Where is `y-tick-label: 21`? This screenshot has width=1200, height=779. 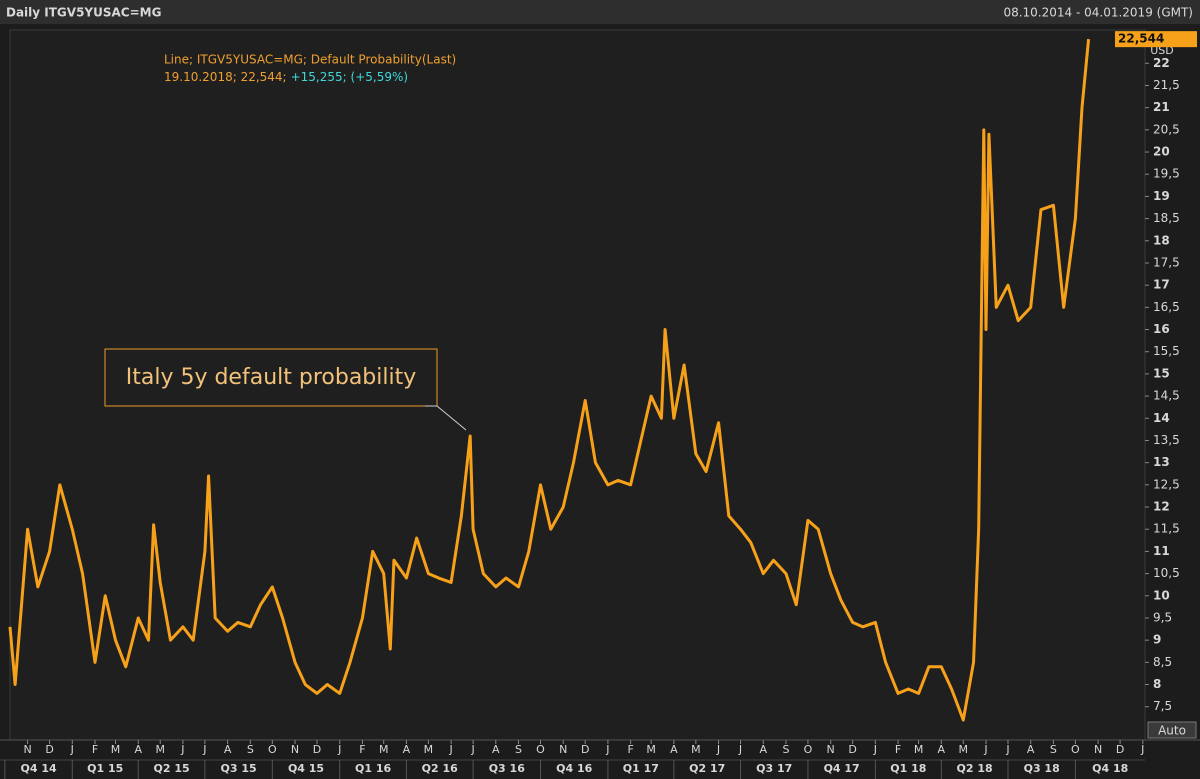 y-tick-label: 21 is located at coordinates (1161, 107).